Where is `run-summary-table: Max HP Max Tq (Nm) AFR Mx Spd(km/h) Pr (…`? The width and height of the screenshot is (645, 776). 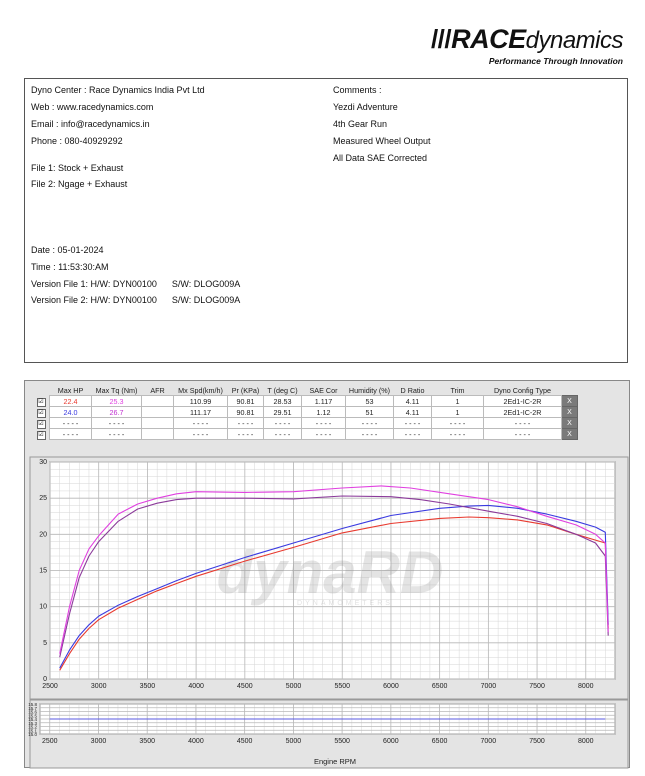
run-summary-table: Max HP Max Tq (Nm) AFR Mx Spd(km/h) Pr (… is located at coordinates (305, 412).